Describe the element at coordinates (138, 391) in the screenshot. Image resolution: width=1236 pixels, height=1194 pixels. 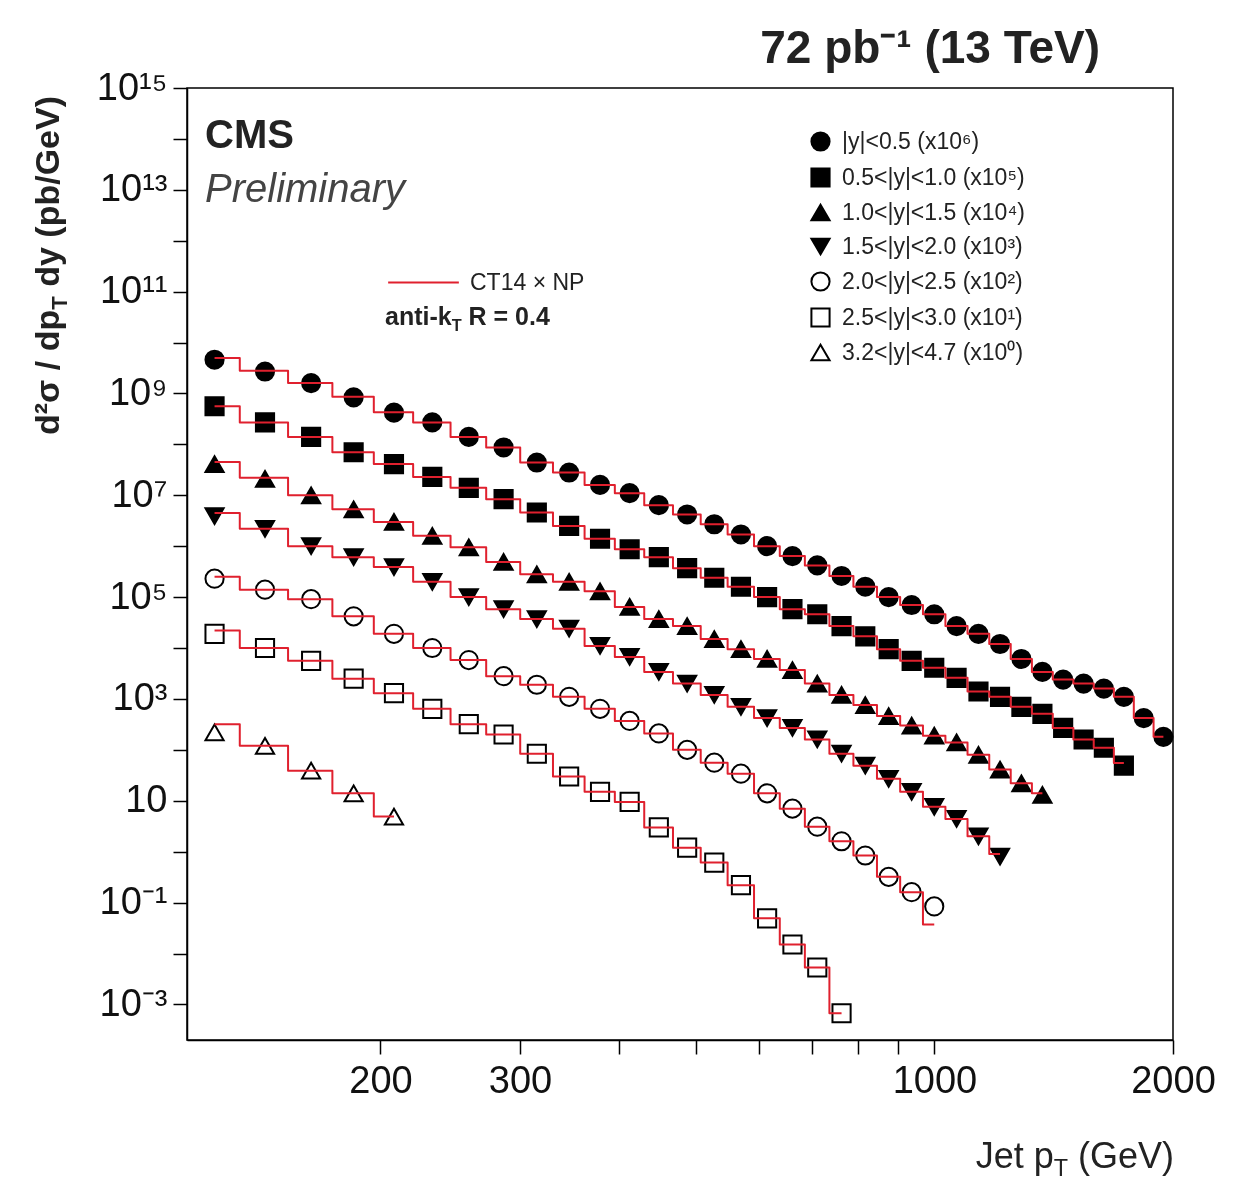
I see `y-tick-label: 10⁹` at that location.